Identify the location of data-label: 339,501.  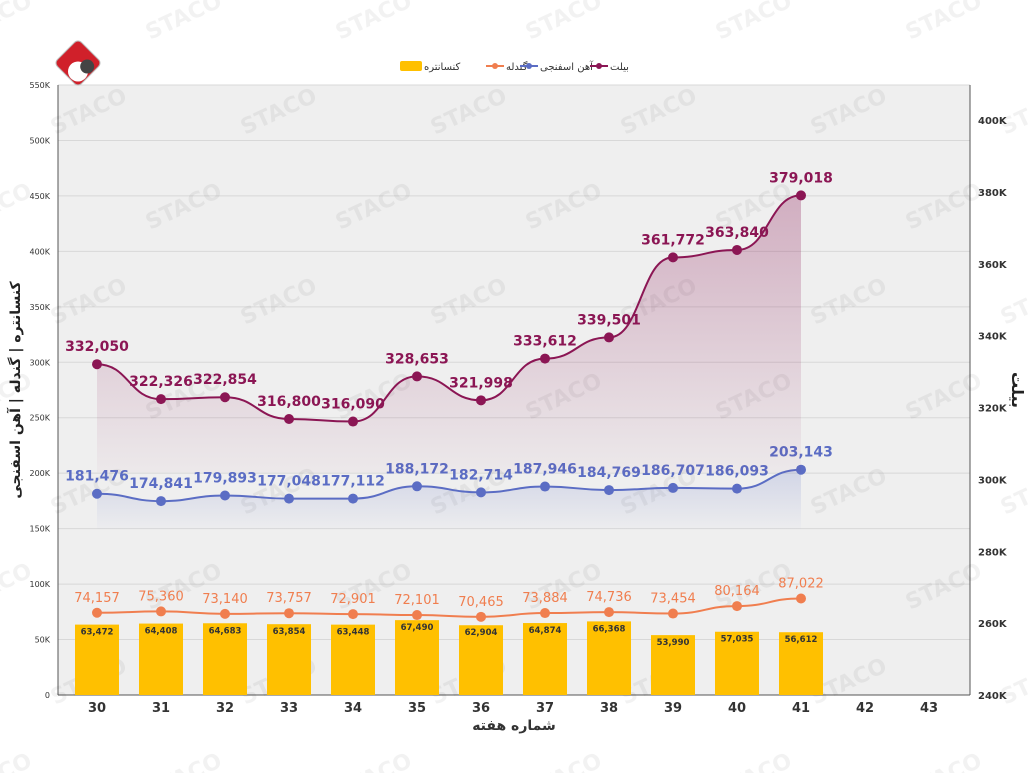
(609, 320).